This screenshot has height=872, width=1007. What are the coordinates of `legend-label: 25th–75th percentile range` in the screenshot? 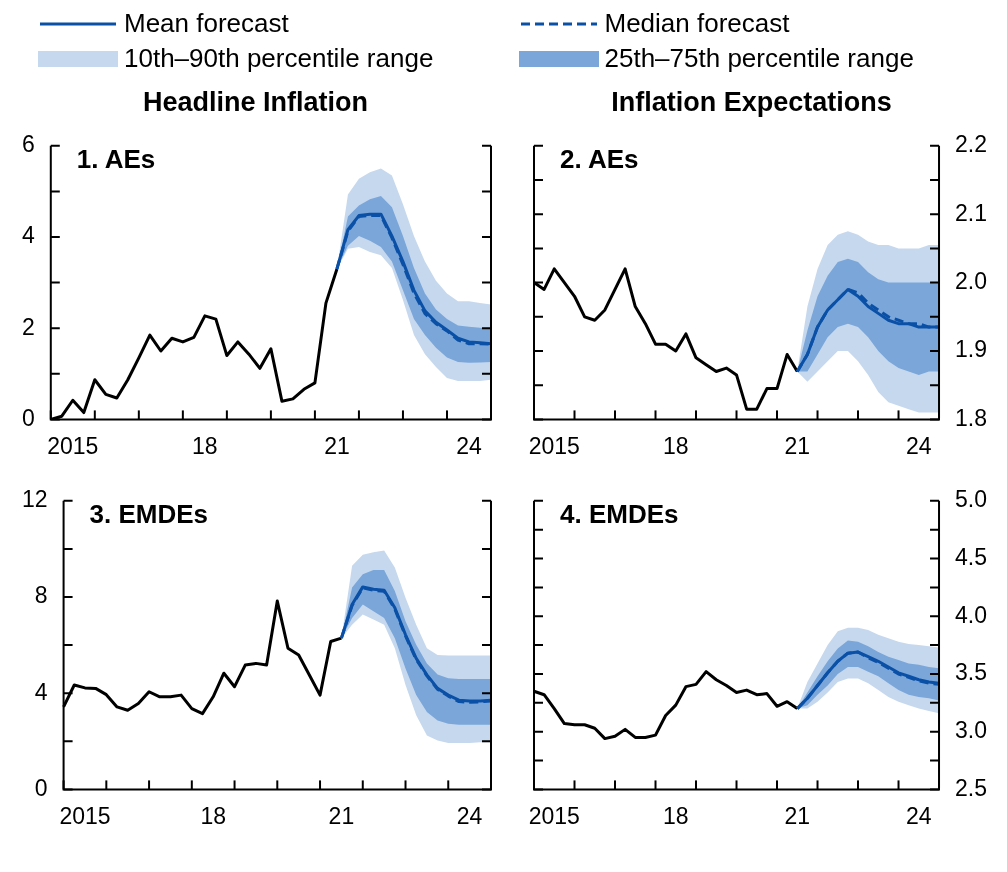 It's located at (759, 58).